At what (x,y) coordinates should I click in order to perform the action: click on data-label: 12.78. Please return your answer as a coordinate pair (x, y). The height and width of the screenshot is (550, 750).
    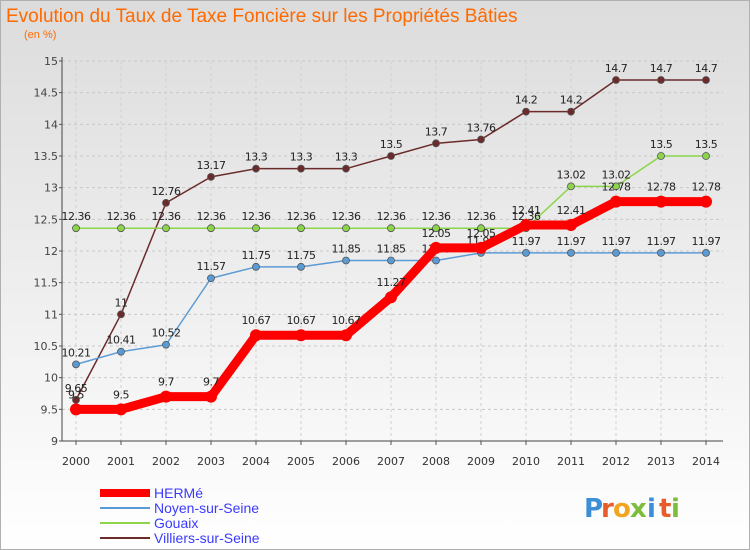
    Looking at the image, I should click on (706, 187).